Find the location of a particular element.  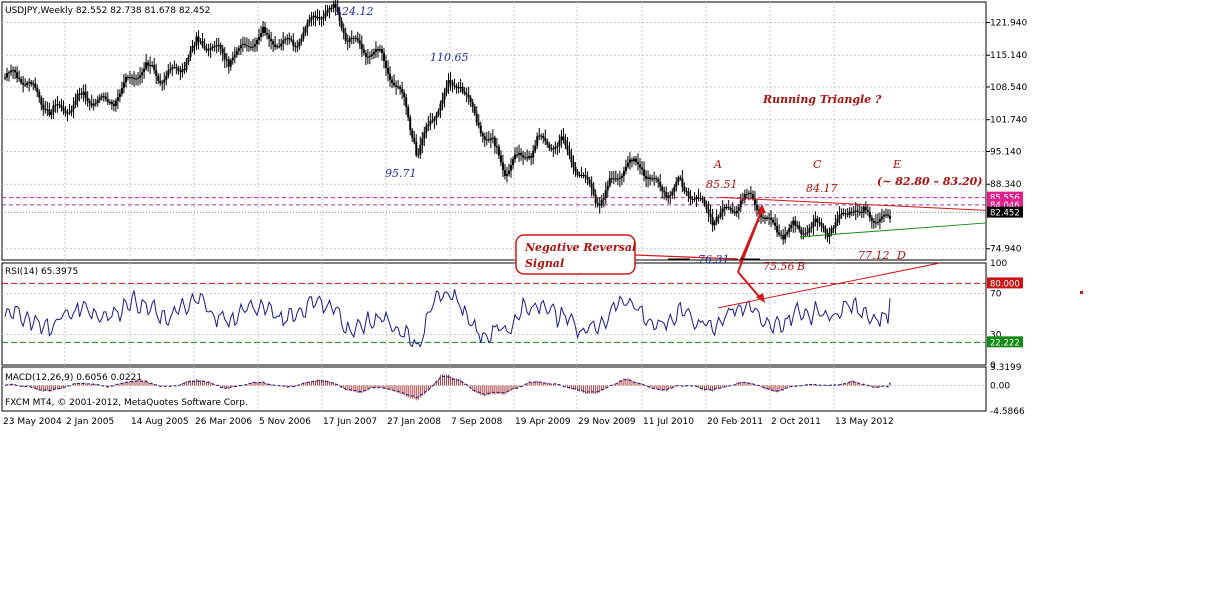

callout-line2: Signal is located at coordinates (544, 263).